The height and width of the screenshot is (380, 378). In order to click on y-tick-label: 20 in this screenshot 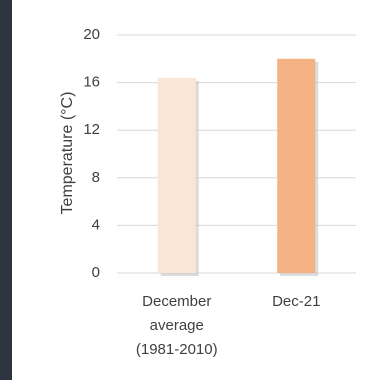, I will do `click(91, 34)`.